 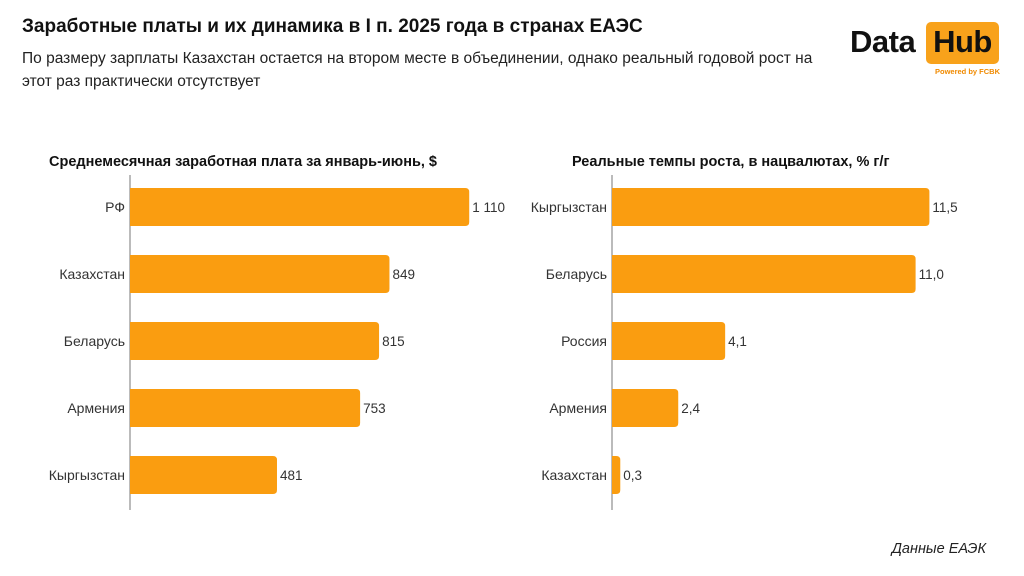 I want to click on logo-hub-box: Hub, so click(x=962, y=43).